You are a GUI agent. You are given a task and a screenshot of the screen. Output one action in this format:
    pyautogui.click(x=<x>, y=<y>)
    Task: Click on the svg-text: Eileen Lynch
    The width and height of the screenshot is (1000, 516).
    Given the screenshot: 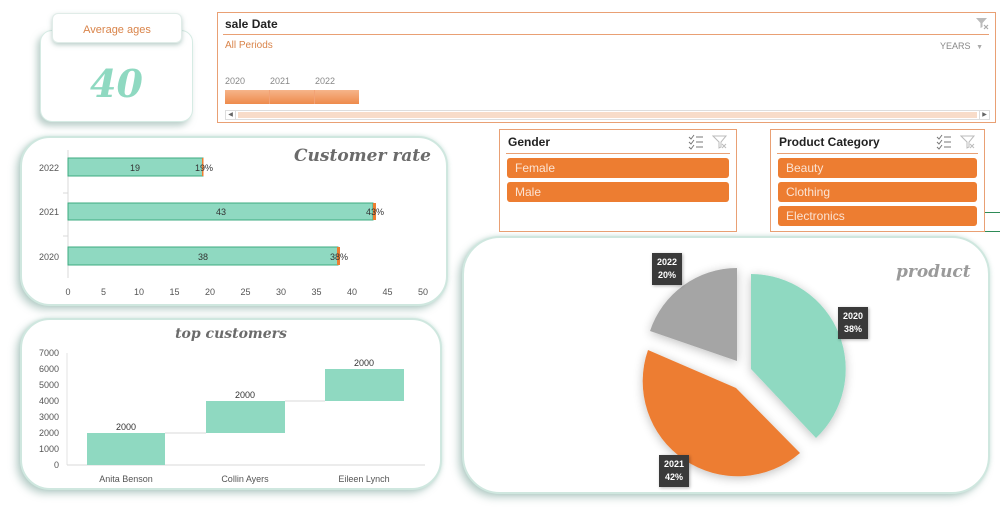 What is the action you would take?
    pyautogui.click(x=363, y=479)
    